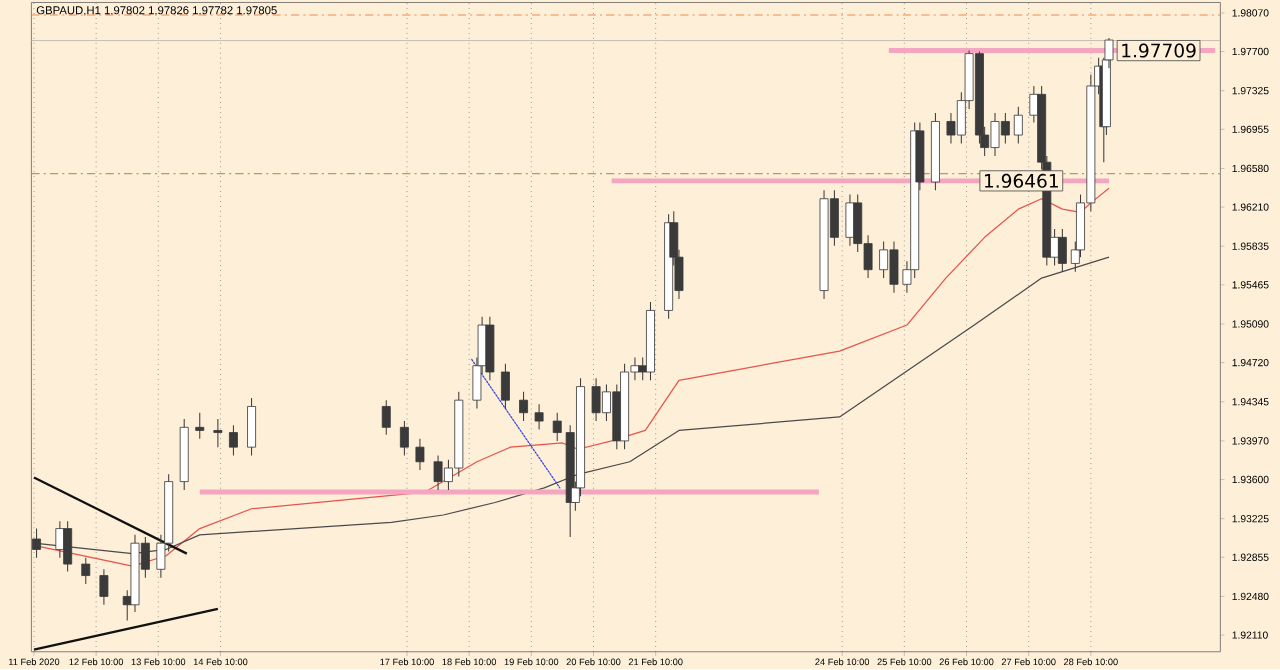 The height and width of the screenshot is (670, 1280). Describe the element at coordinates (1159, 50) in the screenshot. I see `annotation: 1.97709` at that location.